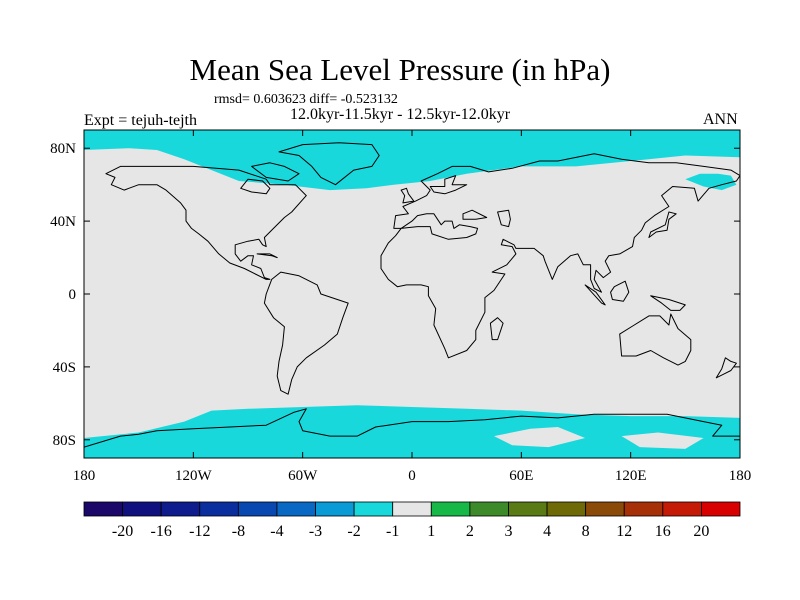 This screenshot has height=600, width=800. I want to click on coastline-scandinavia-baltic, so click(448, 185).